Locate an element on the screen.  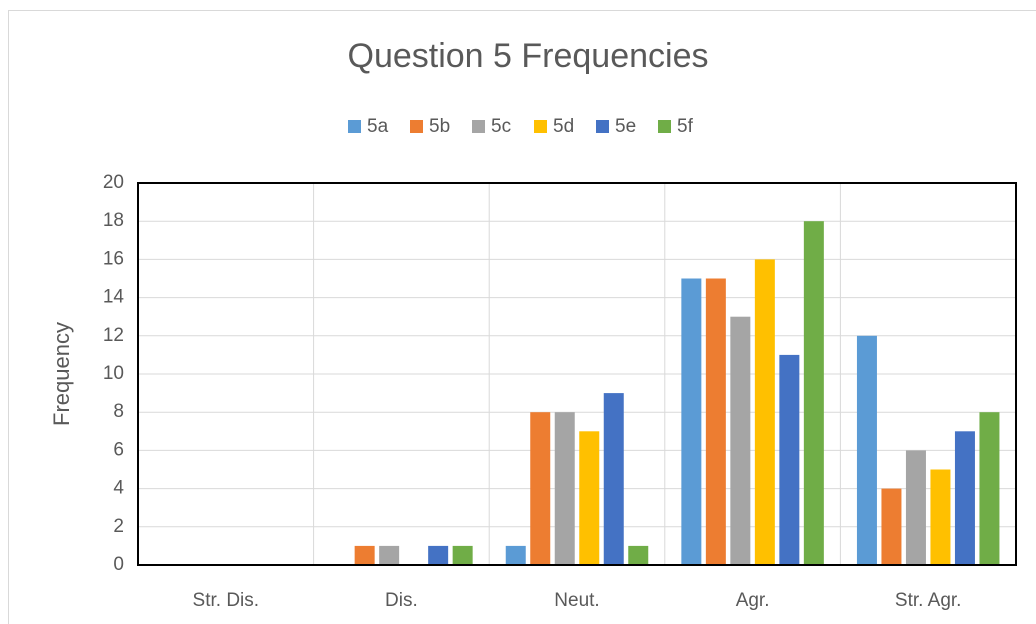
x-tick-label: Neut. is located at coordinates (576, 600).